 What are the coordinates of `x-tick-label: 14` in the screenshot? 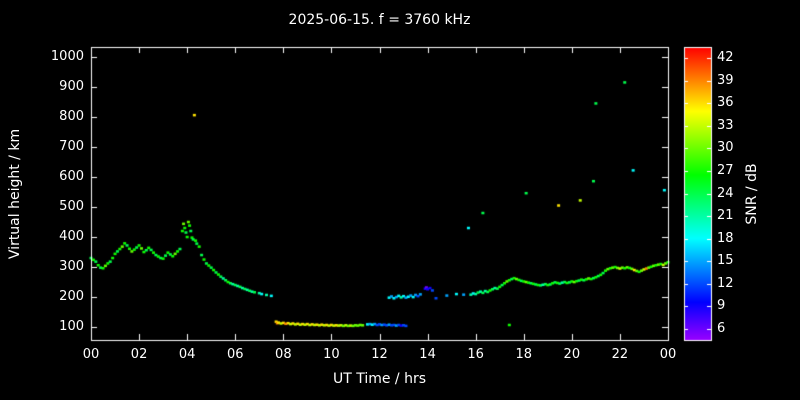 It's located at (427, 354).